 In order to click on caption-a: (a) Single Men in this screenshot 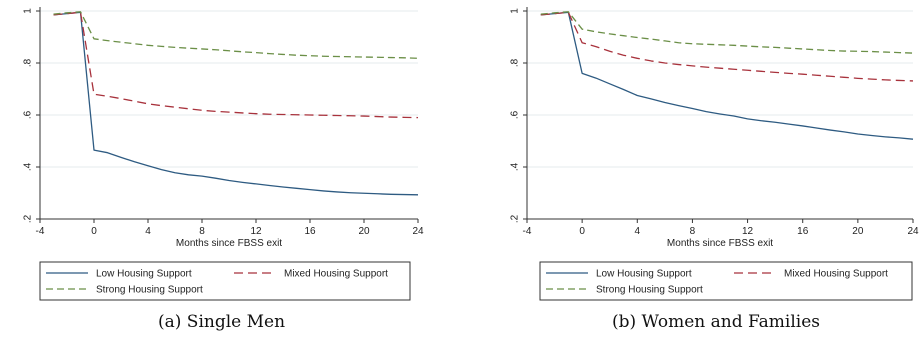, I will do `click(222, 322)`.